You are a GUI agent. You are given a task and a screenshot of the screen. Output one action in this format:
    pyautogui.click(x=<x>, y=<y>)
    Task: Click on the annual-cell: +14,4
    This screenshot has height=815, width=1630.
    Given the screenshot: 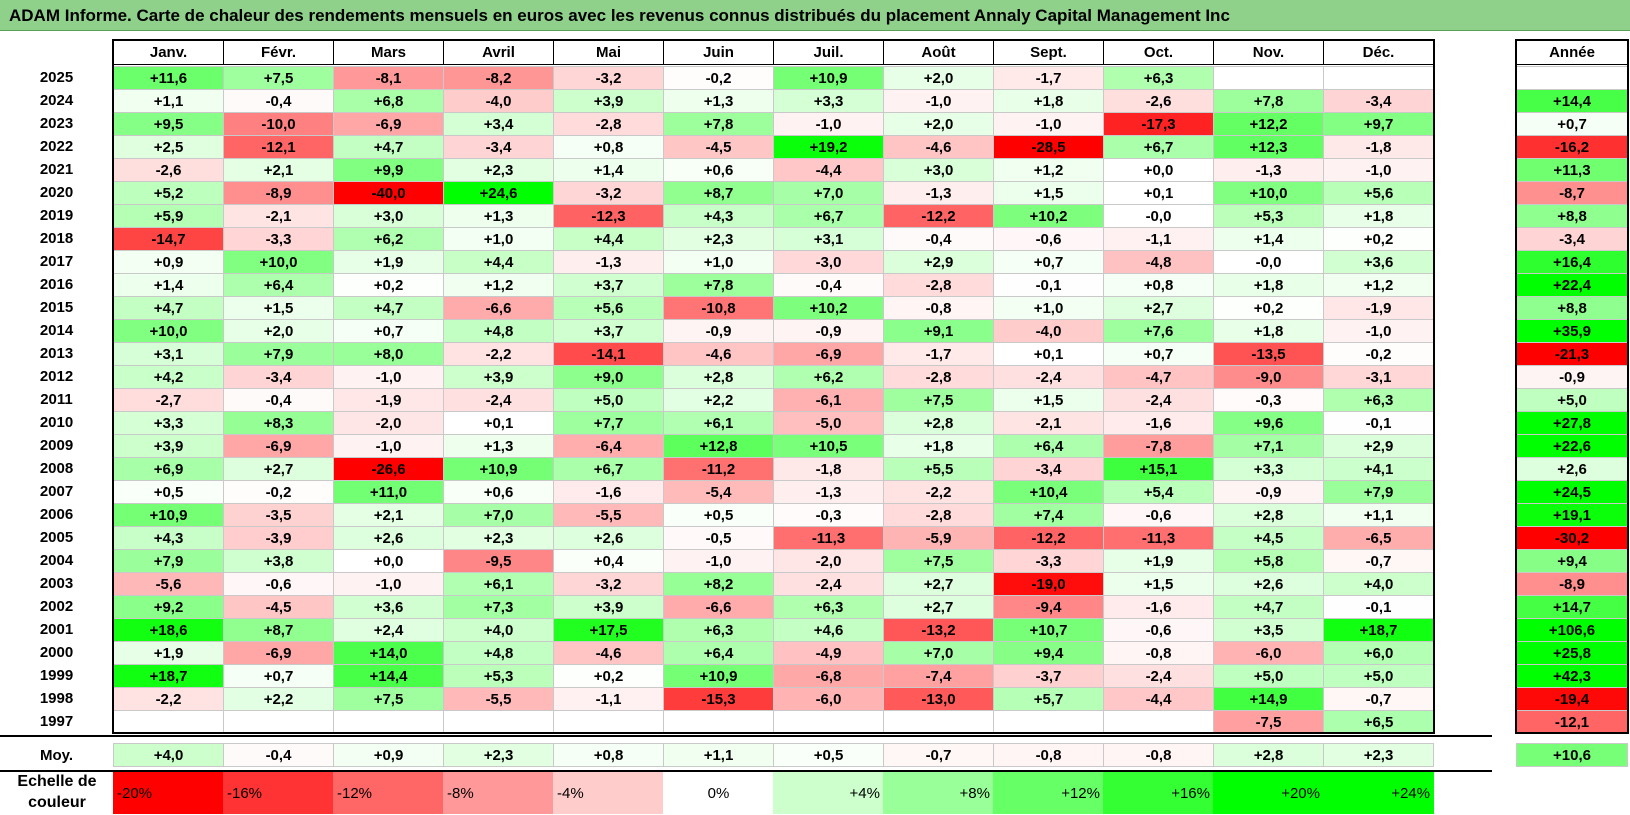 What is the action you would take?
    pyautogui.click(x=1572, y=101)
    